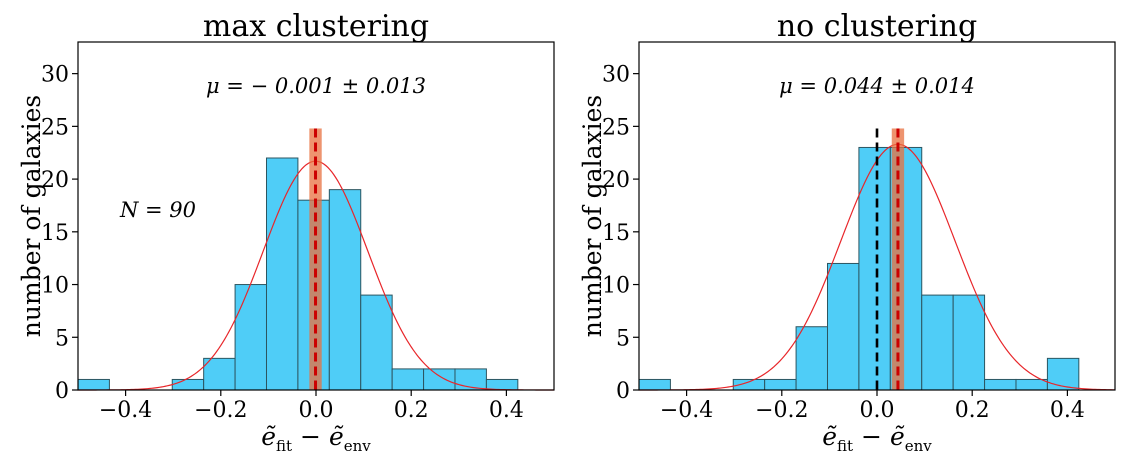 The image size is (1136, 455). Describe the element at coordinates (316, 26) in the screenshot. I see `chart-title: max clustering` at that location.